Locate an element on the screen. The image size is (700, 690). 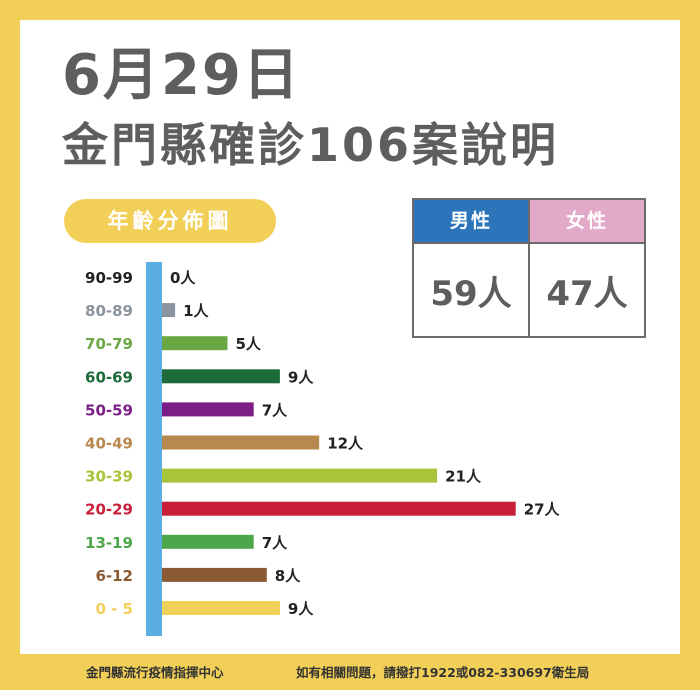
value-label: 12人 is located at coordinates (345, 444).